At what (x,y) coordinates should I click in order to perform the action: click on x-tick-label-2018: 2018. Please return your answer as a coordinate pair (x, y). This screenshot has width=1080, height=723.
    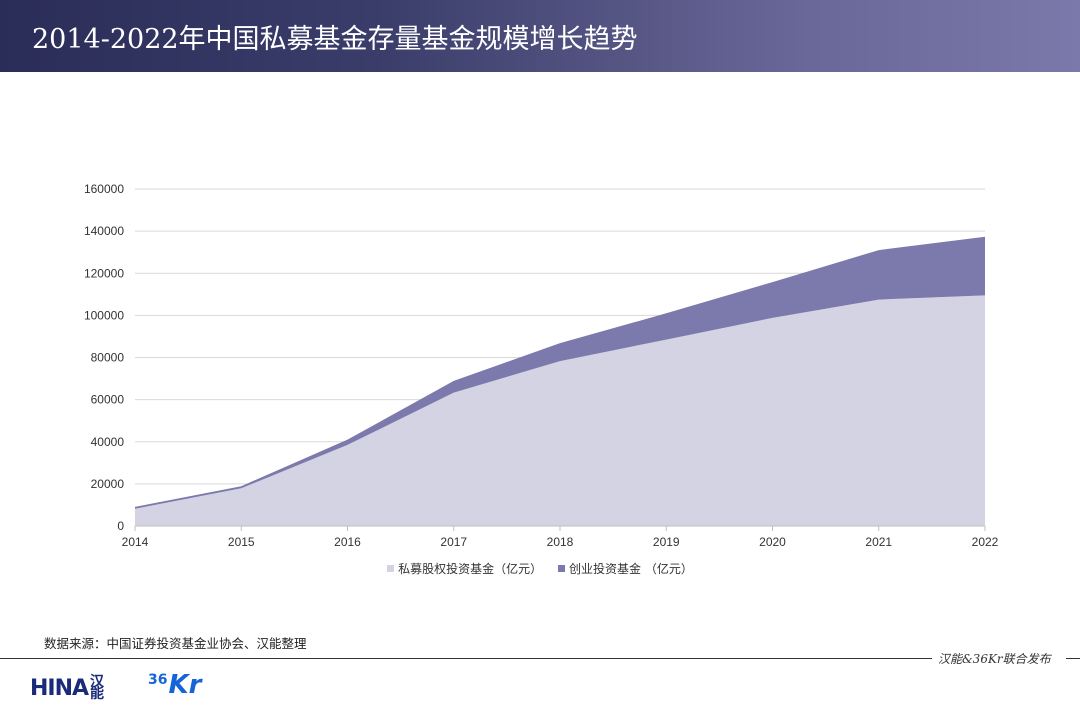
    Looking at the image, I should click on (560, 542).